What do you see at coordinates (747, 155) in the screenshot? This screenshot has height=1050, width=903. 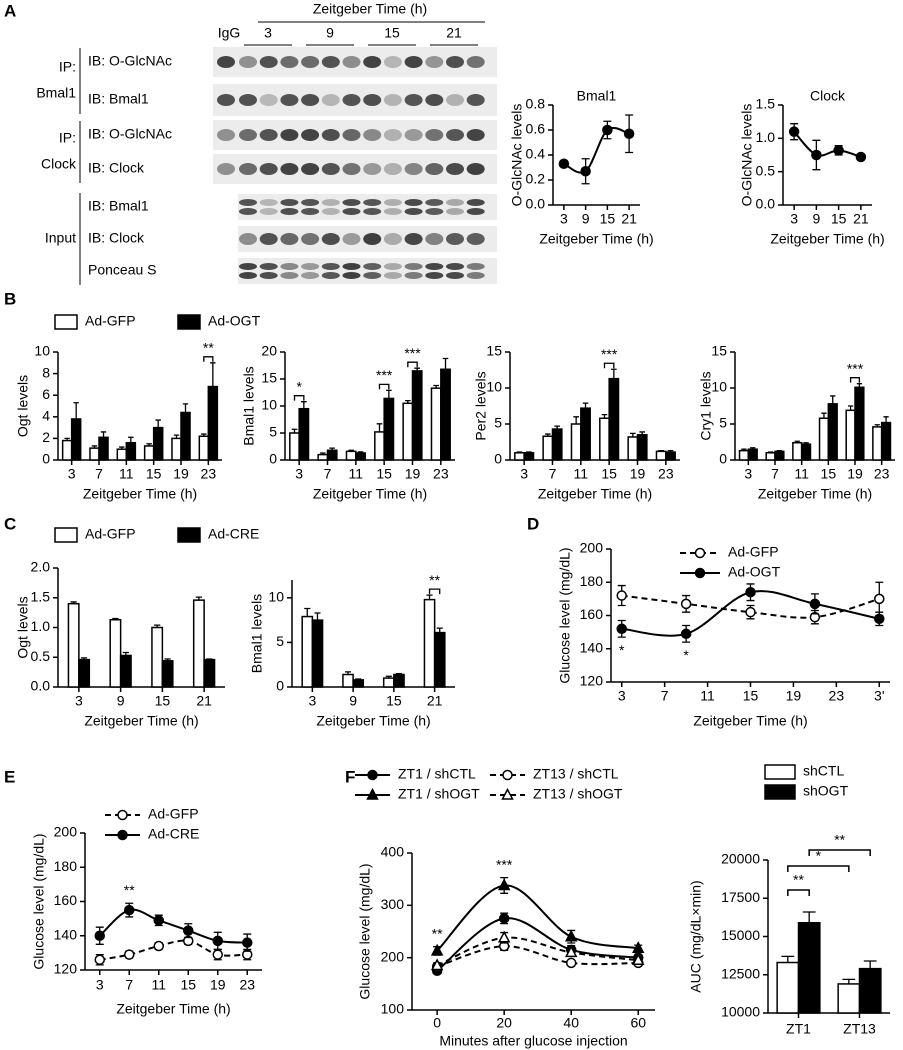 I see `y-axis-label: O-GlcNAc levels` at bounding box center [747, 155].